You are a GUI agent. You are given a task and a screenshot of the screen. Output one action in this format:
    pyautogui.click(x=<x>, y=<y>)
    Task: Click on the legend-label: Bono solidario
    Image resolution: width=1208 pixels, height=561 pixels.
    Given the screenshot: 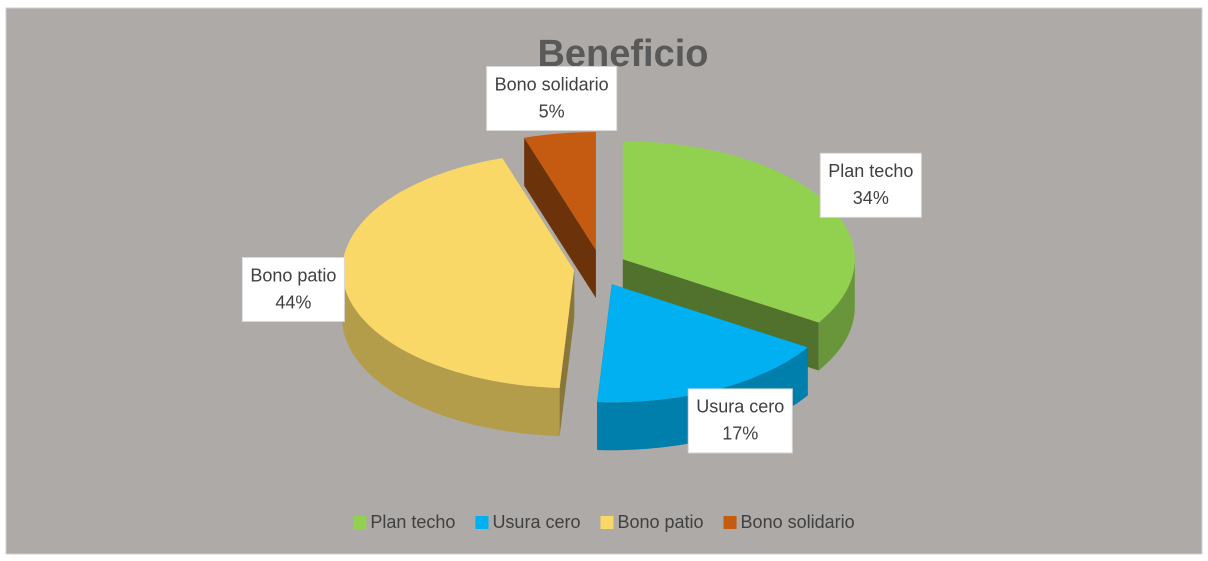 What is the action you would take?
    pyautogui.click(x=798, y=522)
    